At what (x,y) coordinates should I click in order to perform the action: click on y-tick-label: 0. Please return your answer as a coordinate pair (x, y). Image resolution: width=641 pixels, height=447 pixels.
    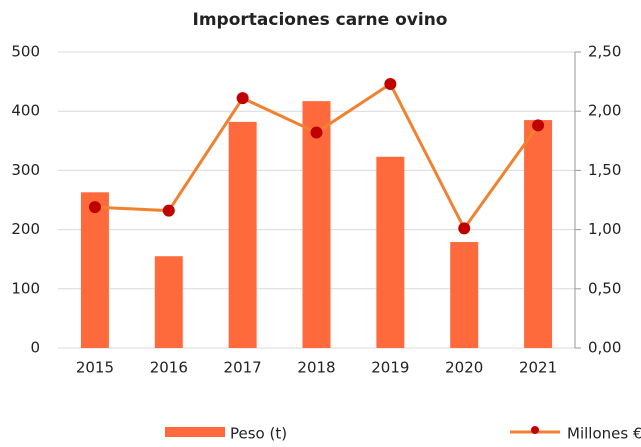
    Looking at the image, I should click on (35, 348).